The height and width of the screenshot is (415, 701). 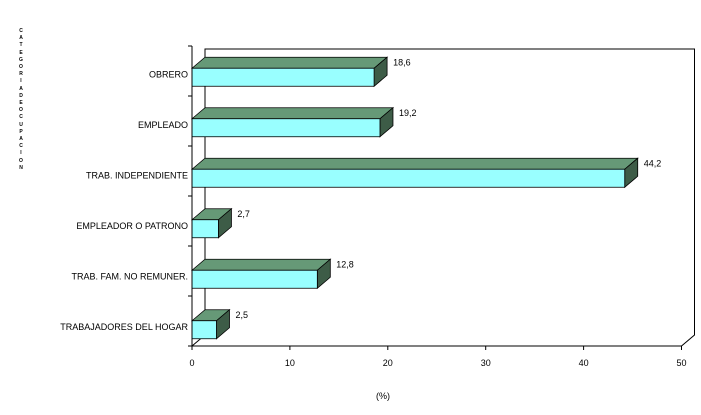 What do you see at coordinates (584, 363) in the screenshot?
I see `x-tick-label: 40` at bounding box center [584, 363].